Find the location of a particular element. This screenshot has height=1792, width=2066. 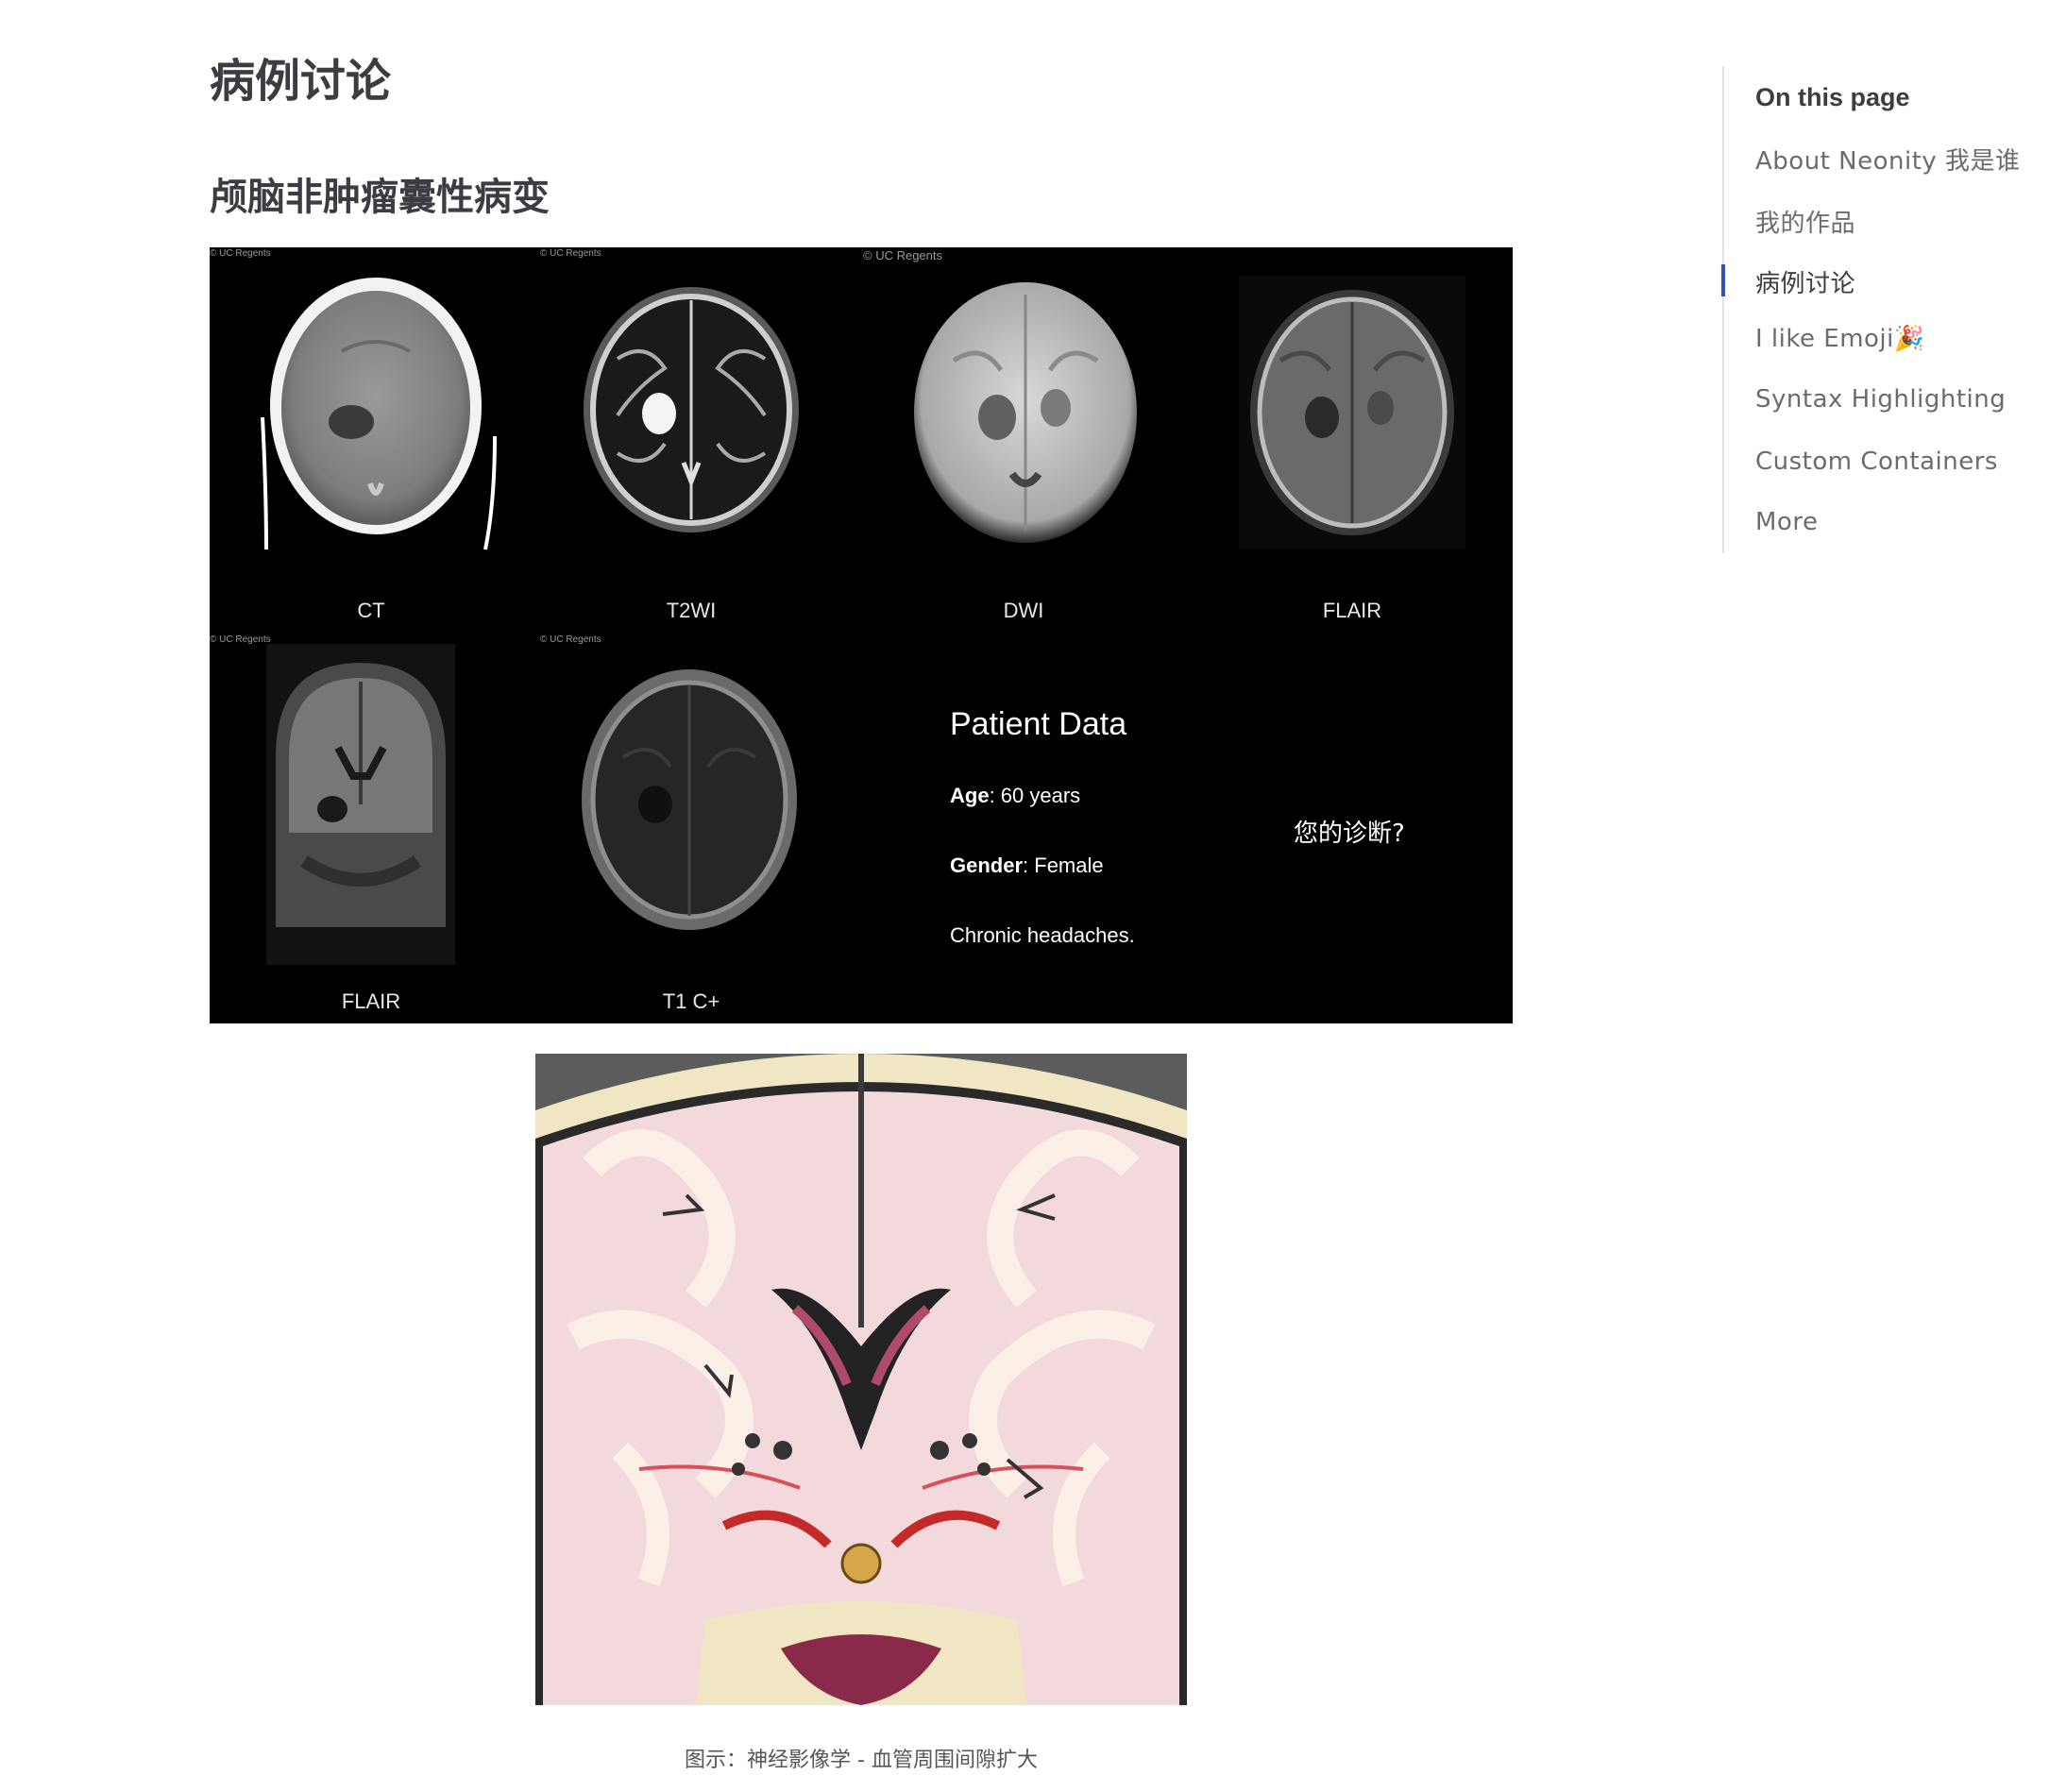

toc-item-case-discussion: 病例讨论 is located at coordinates (1805, 284).